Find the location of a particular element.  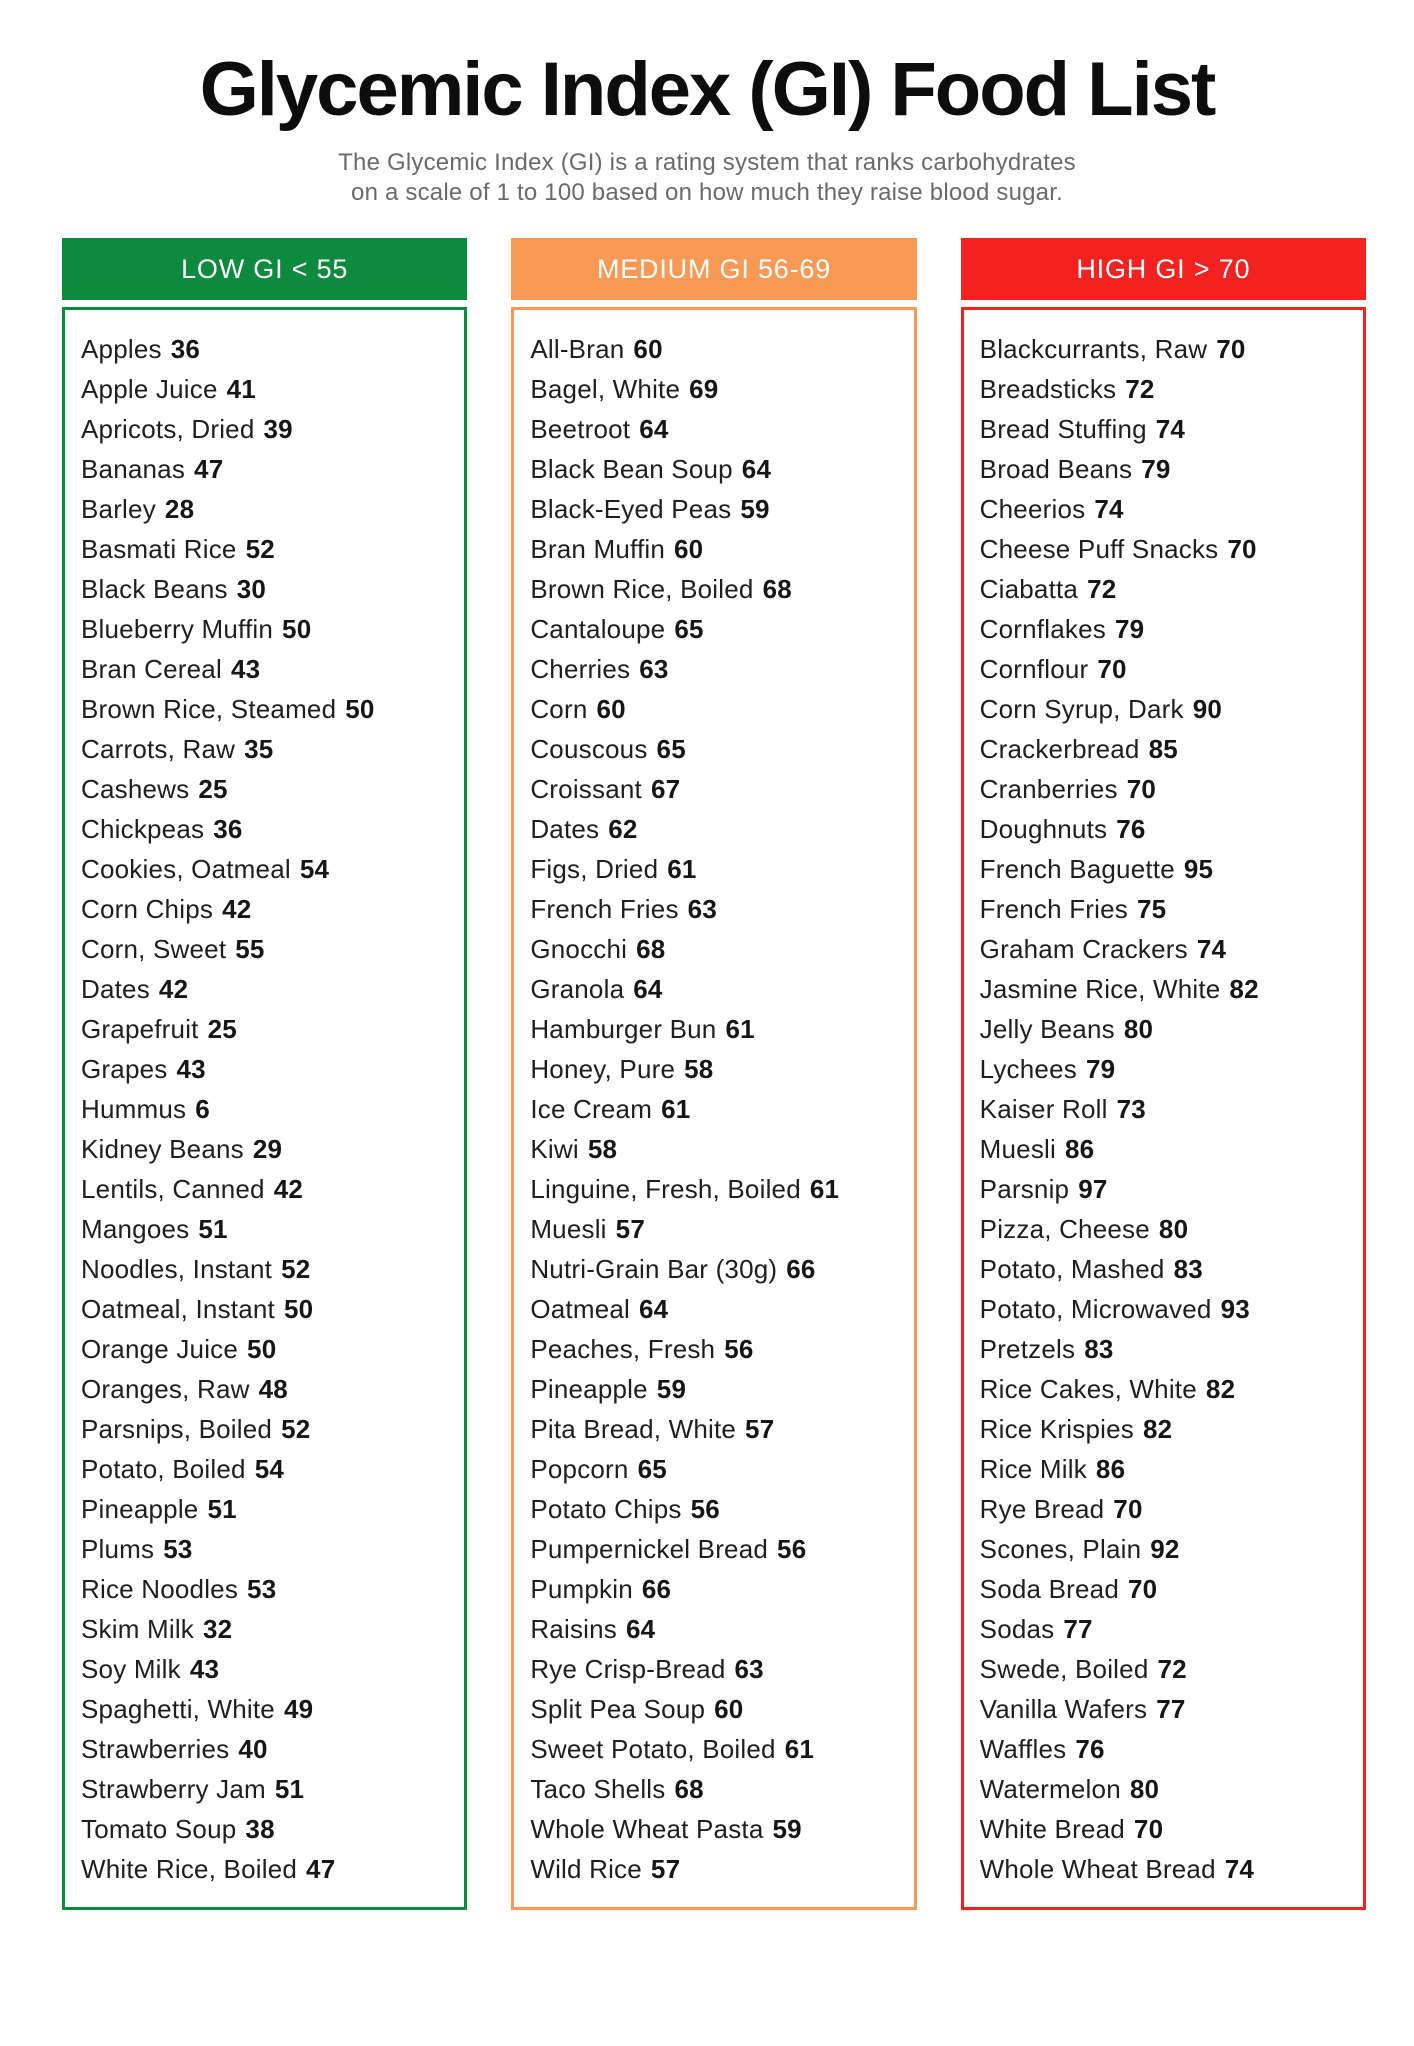

food-gi-value: 50 is located at coordinates (360, 709).